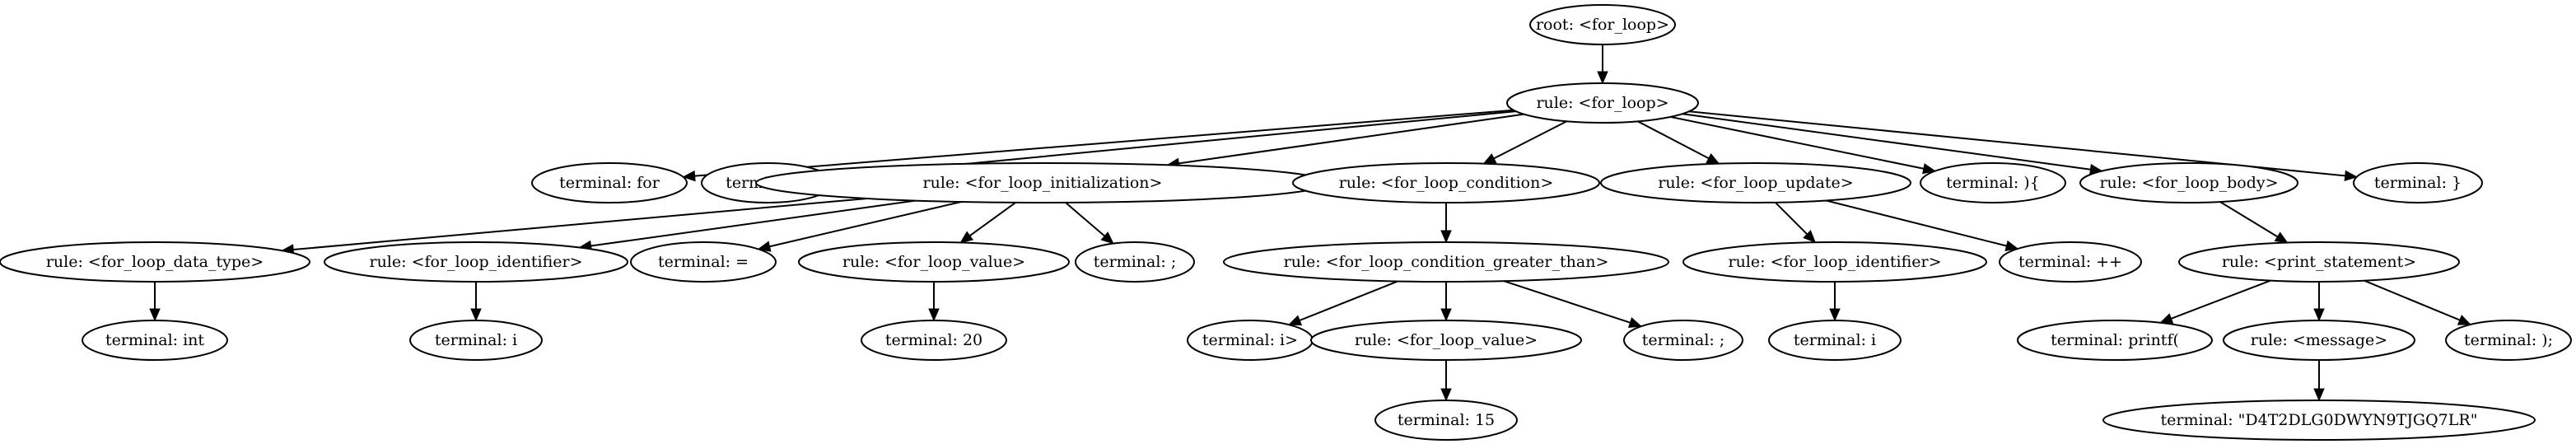  I want to click on node-rule-for-loop: rule: <for_loop>, so click(1602, 103).